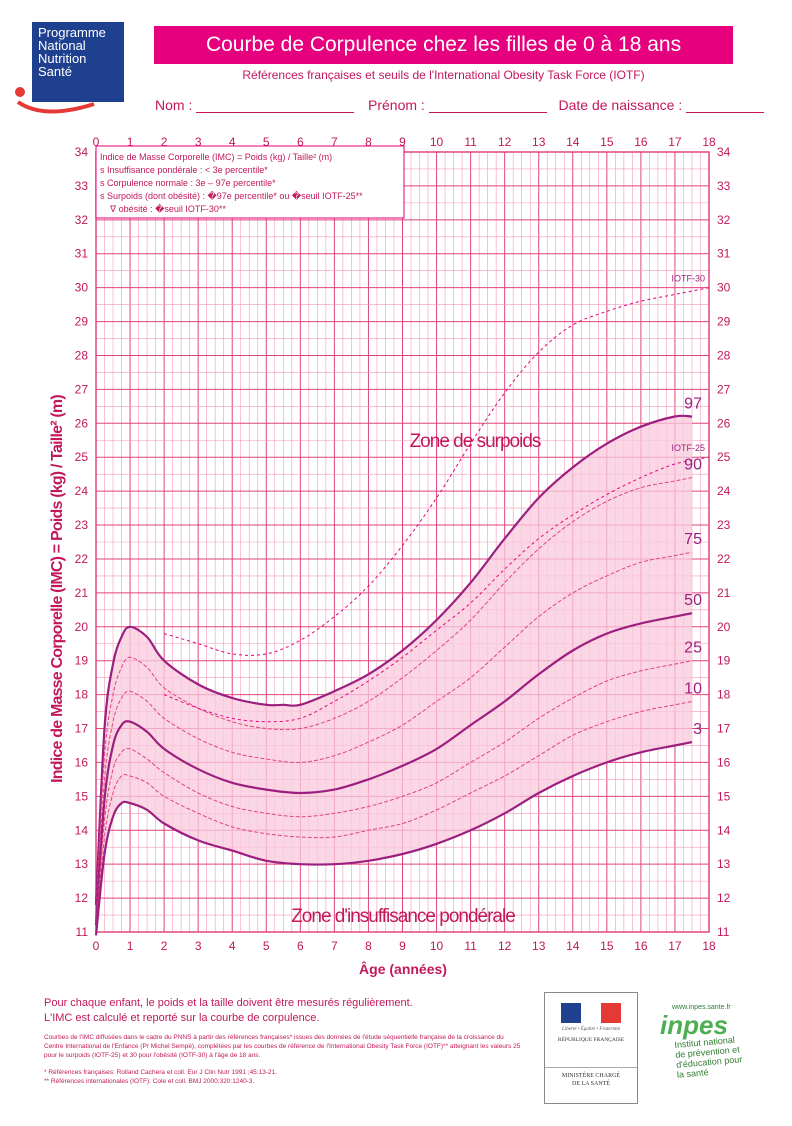  What do you see at coordinates (82, 254) in the screenshot?
I see `y-tick-label-left: 31` at bounding box center [82, 254].